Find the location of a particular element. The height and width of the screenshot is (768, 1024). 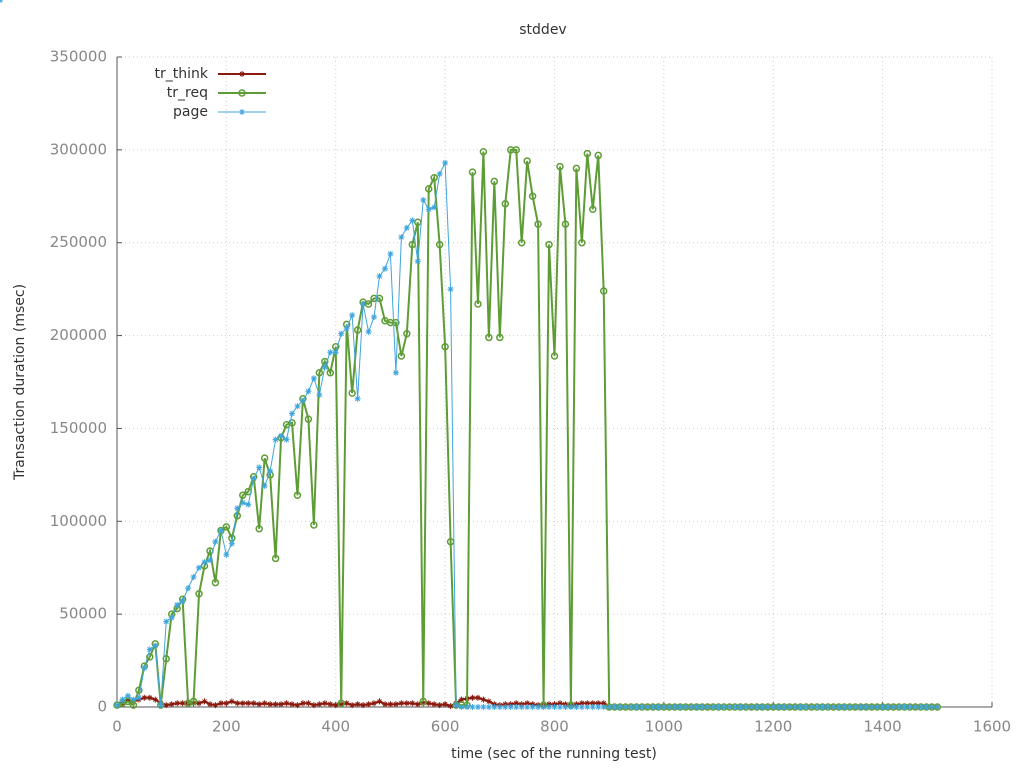

legend-label: tr_think is located at coordinates (182, 74).